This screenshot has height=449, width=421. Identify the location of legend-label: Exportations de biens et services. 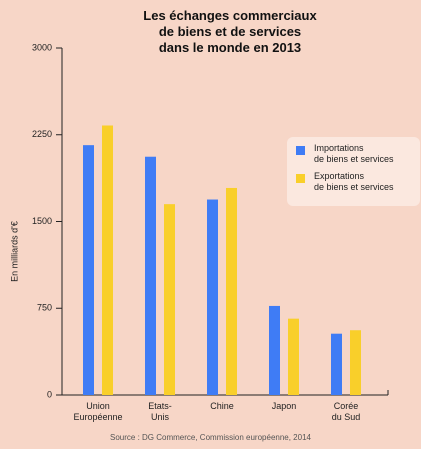
(354, 181).